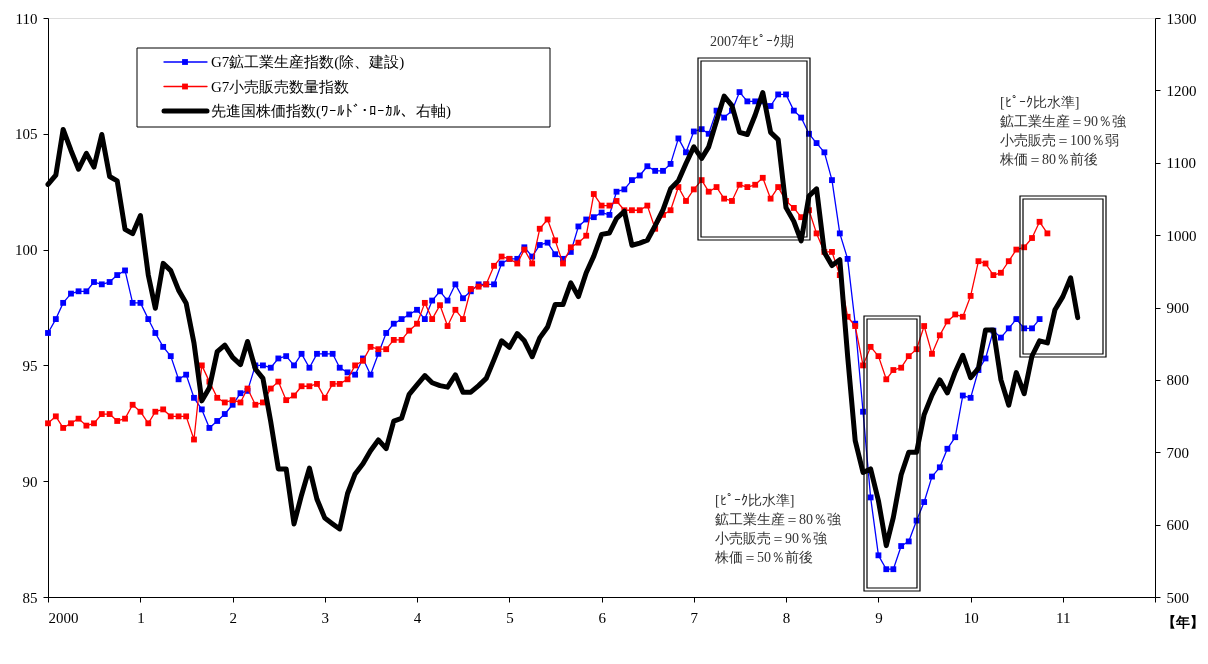 The image size is (1208, 664). What do you see at coordinates (1181, 18) in the screenshot?
I see `y2-tick-label: 1300` at bounding box center [1181, 18].